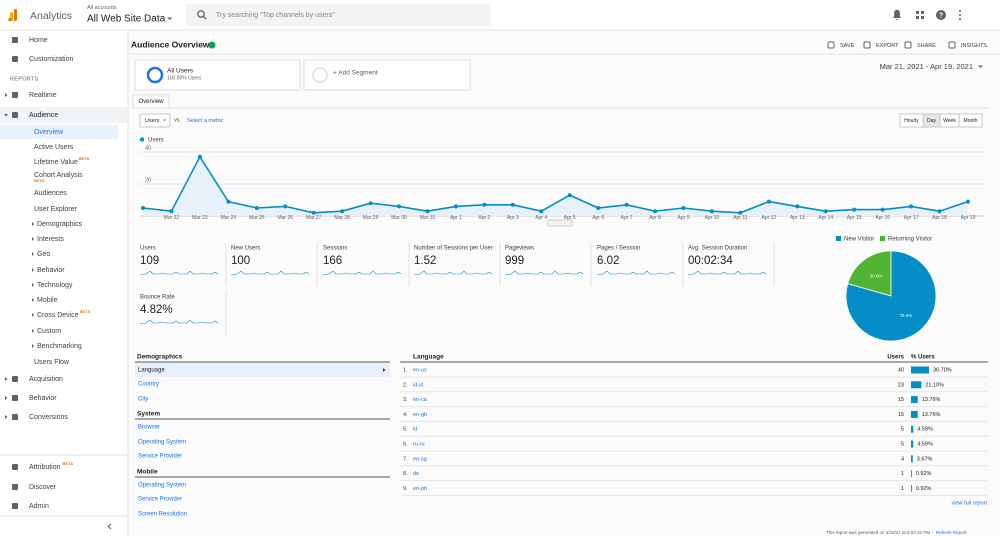 The height and width of the screenshot is (536, 1000). Describe the element at coordinates (56, 162) in the screenshot. I see `nav-item: Lifetime Value` at that location.